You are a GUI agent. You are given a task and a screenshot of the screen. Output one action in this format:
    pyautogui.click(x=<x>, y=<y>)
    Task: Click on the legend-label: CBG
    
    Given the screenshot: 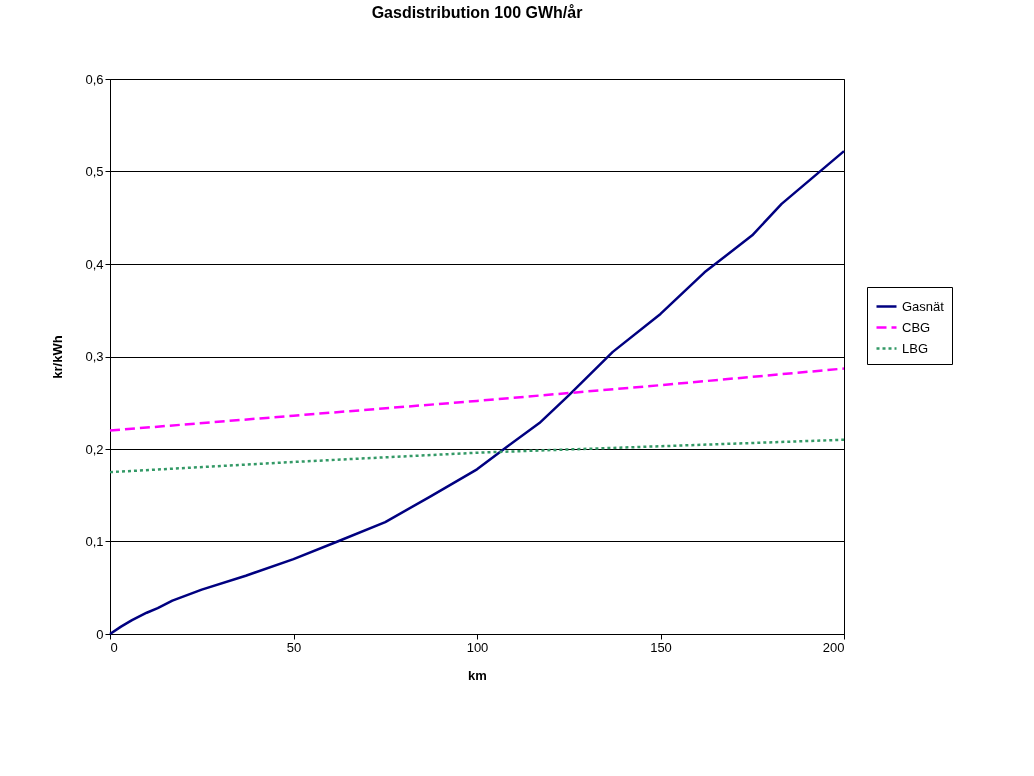 What is the action you would take?
    pyautogui.click(x=916, y=327)
    